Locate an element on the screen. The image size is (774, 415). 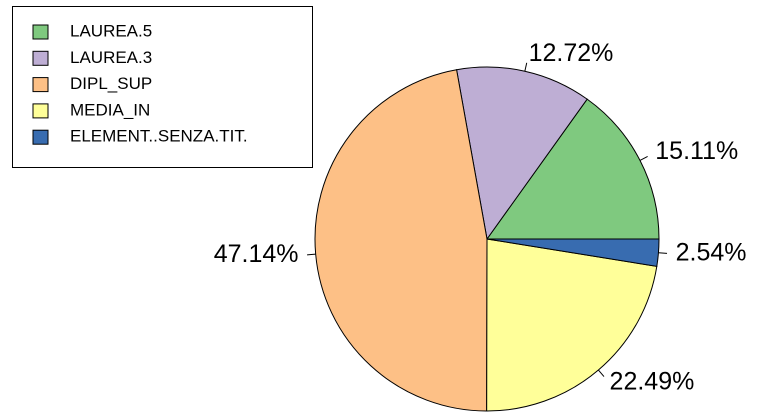
slice-label: 22.49% is located at coordinates (652, 382).